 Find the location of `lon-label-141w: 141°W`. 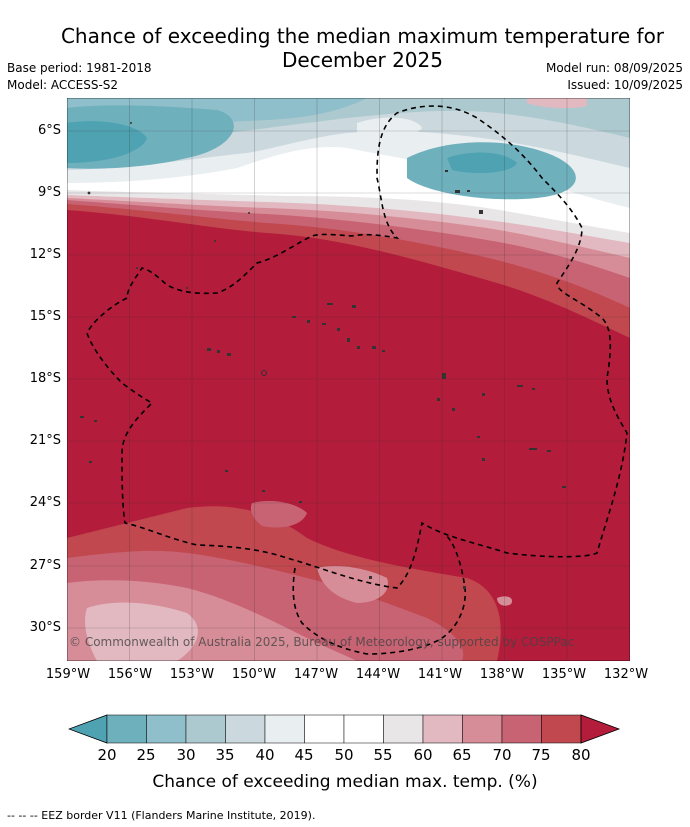

lon-label-141w: 141°W is located at coordinates (440, 674).